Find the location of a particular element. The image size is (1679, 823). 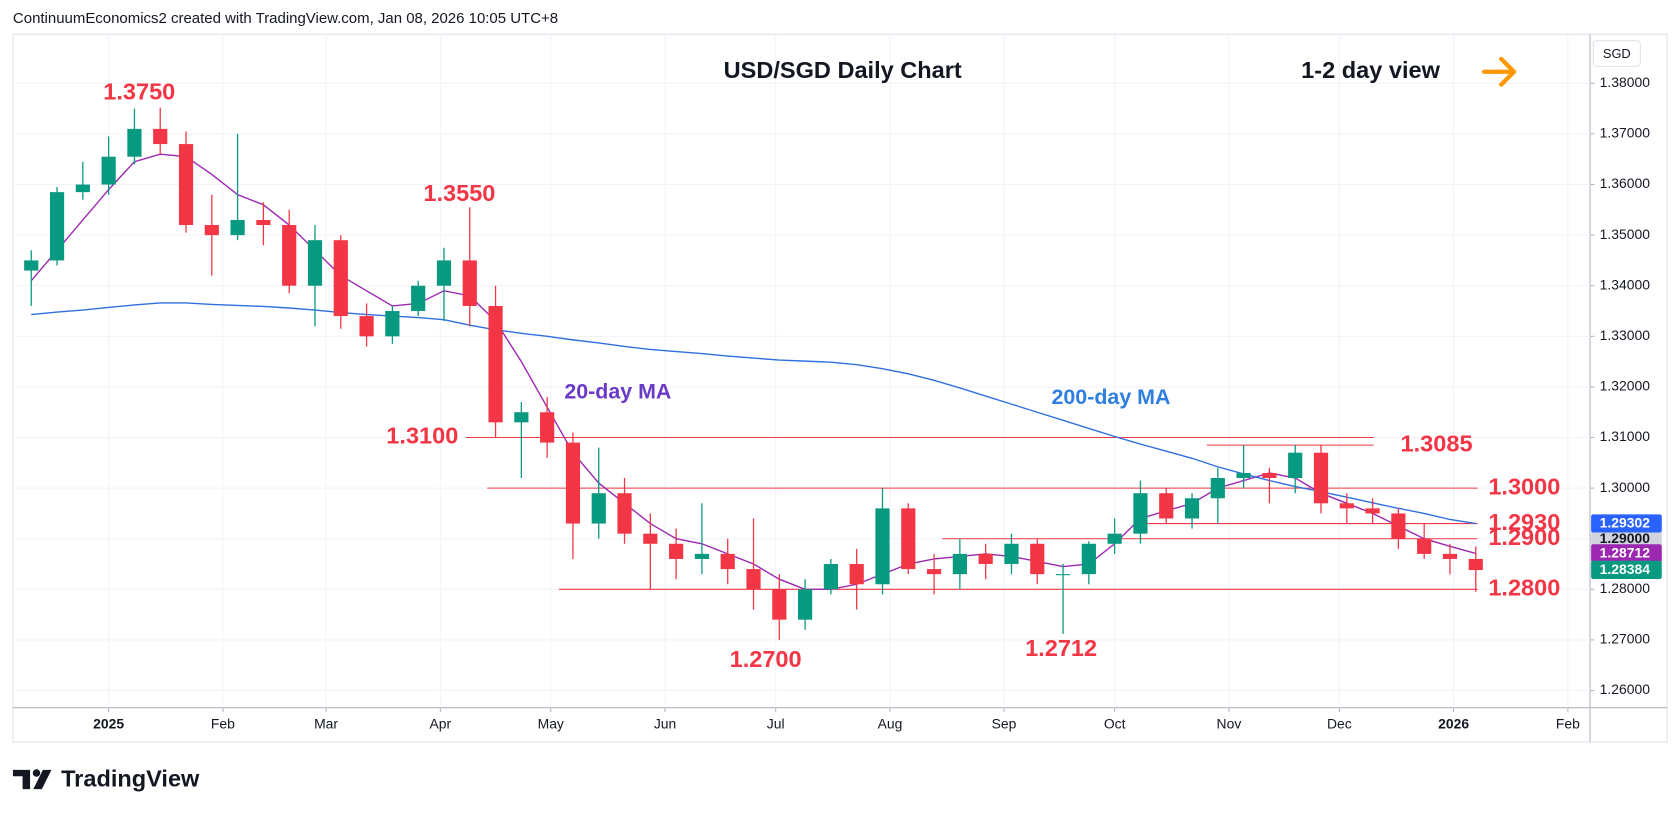

x-tick-label: Jul is located at coordinates (776, 724).